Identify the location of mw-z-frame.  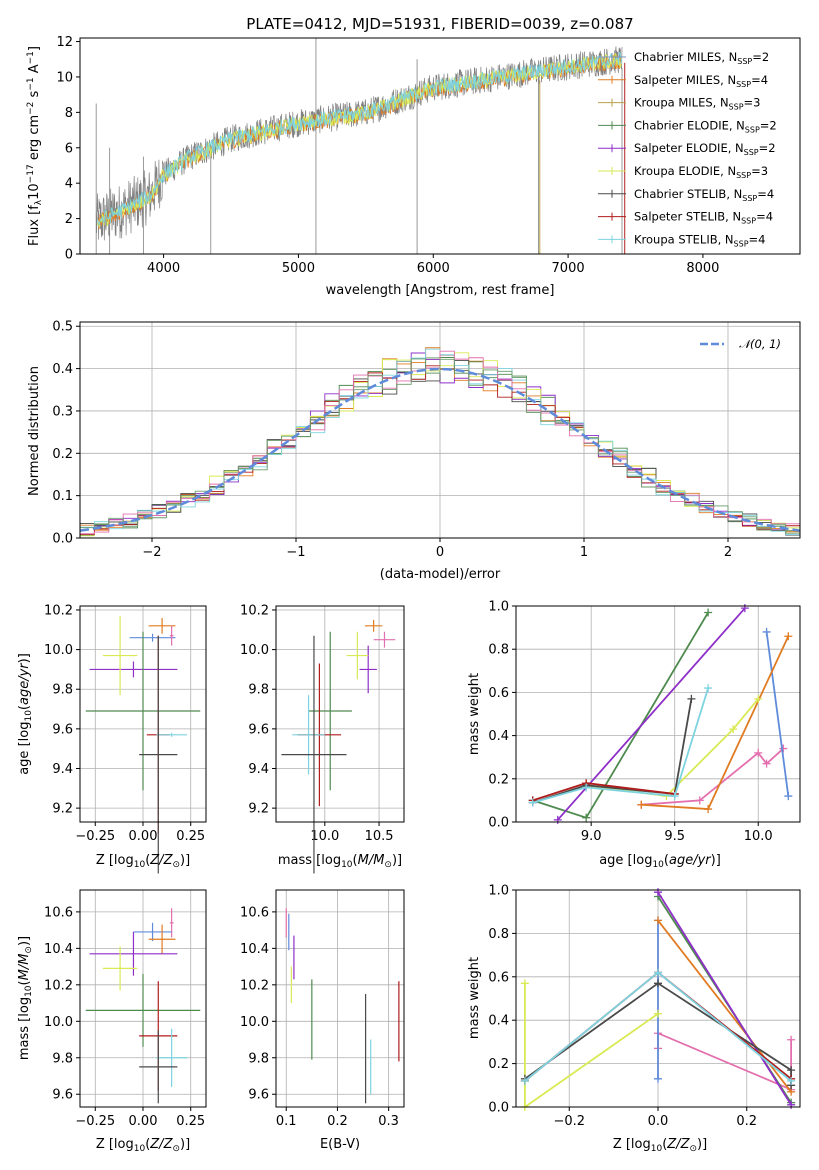
(658, 998).